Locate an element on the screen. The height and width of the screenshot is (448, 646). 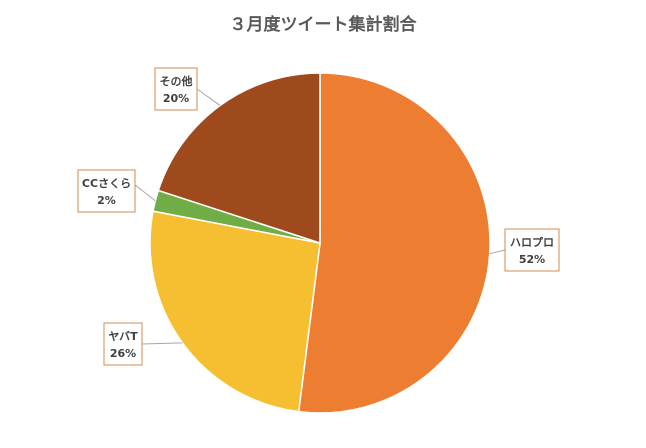
data-label-category-2: ヤバT is located at coordinates (123, 336).